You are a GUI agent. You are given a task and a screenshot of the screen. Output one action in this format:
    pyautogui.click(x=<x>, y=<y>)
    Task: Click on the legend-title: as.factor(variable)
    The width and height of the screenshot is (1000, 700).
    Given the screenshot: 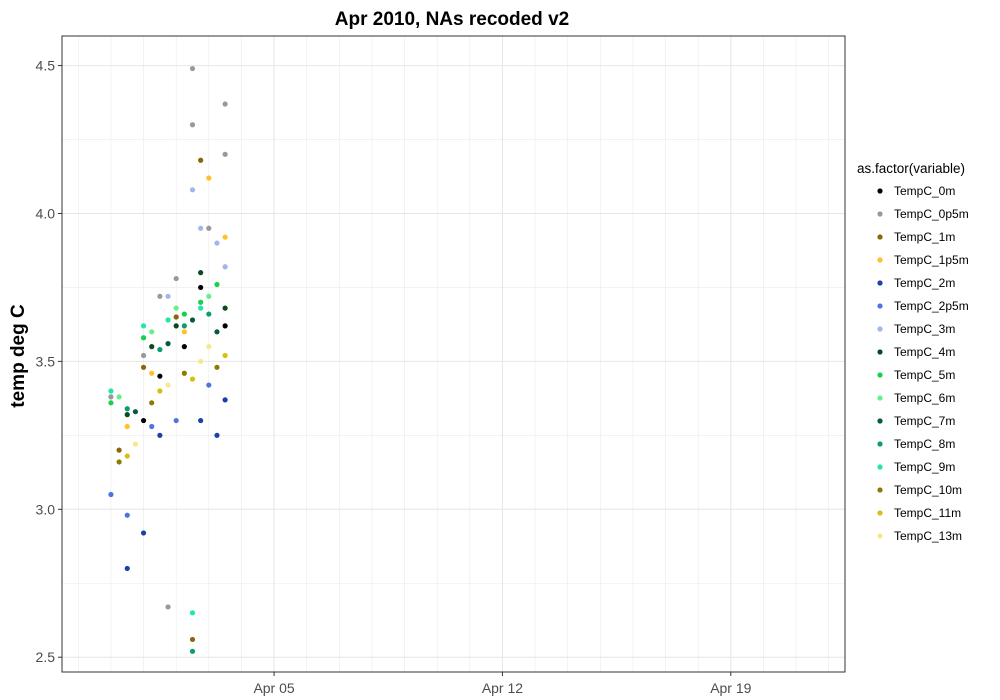 What is the action you would take?
    pyautogui.click(x=911, y=168)
    